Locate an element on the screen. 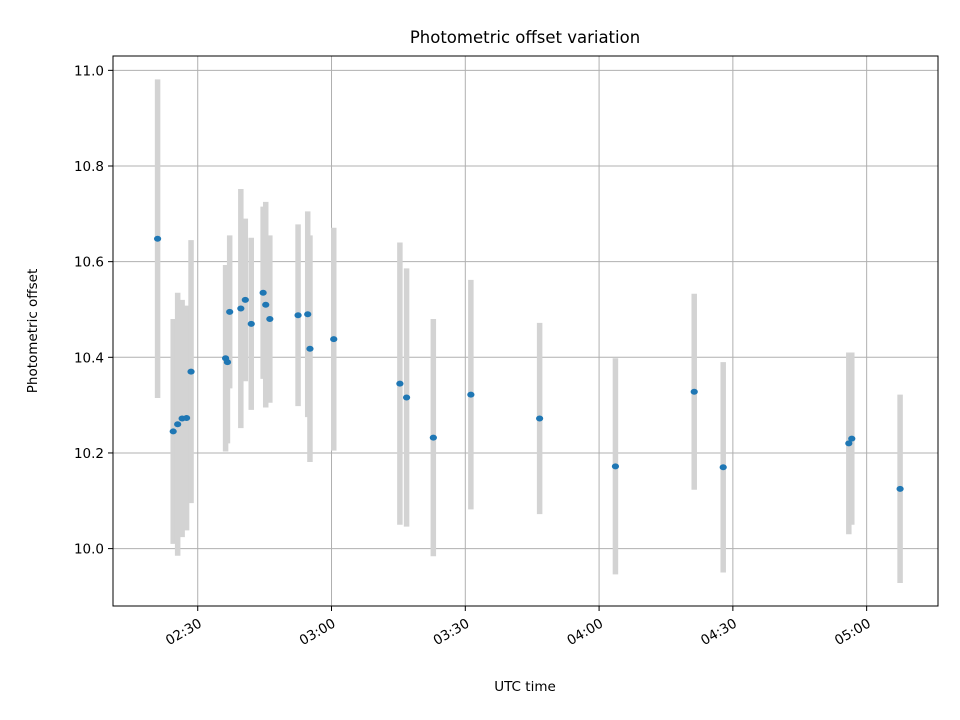 The height and width of the screenshot is (720, 960). y-tick-label: 10.8 is located at coordinates (89, 167).